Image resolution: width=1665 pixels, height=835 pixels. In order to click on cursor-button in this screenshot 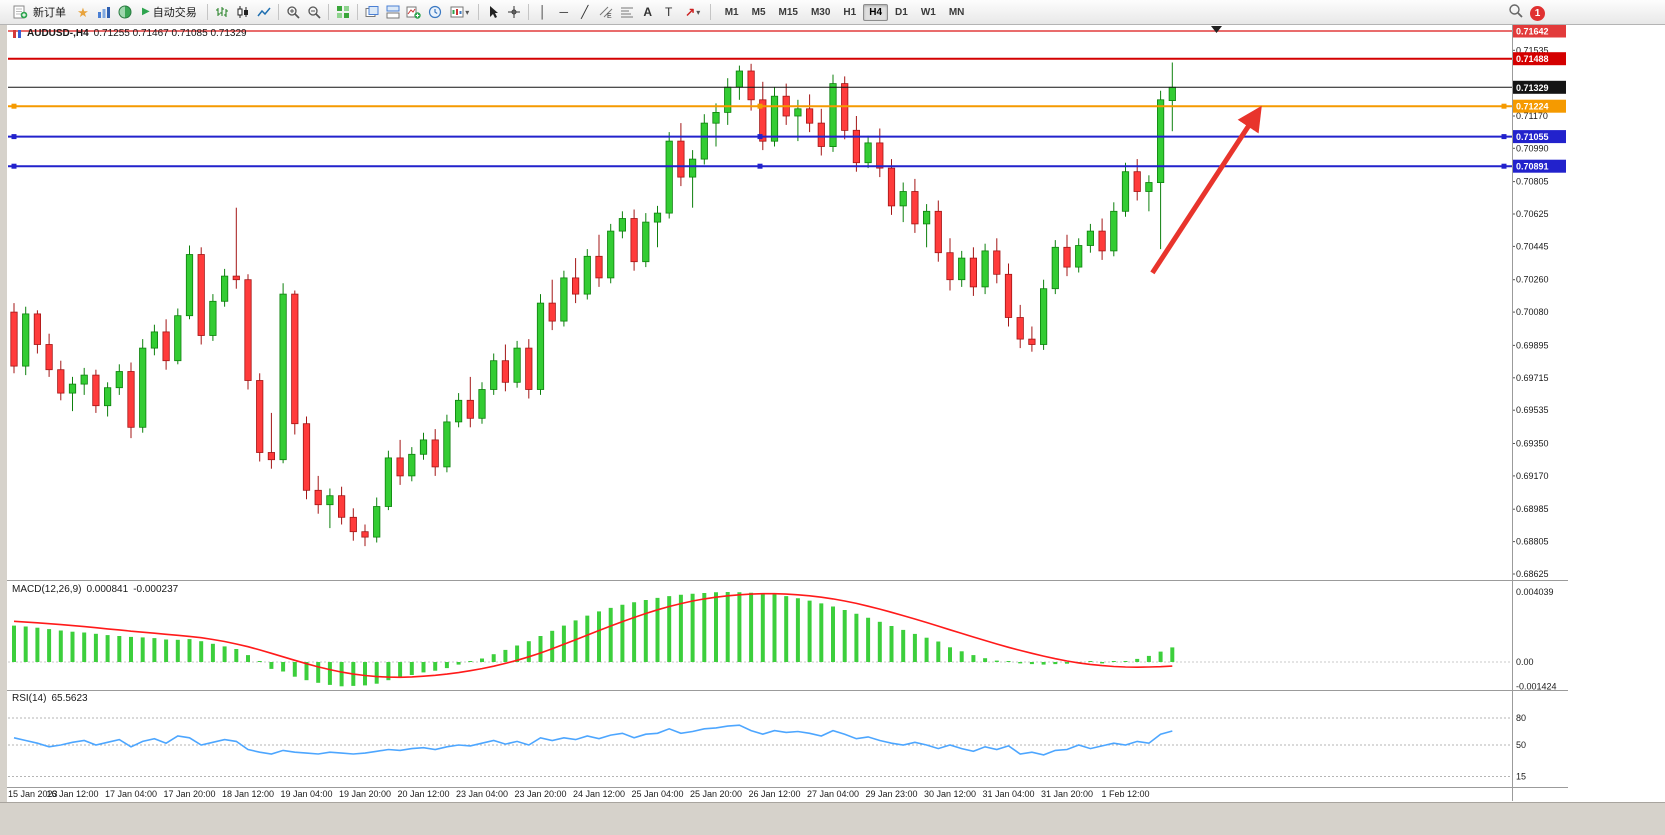, I will do `click(493, 12)`.